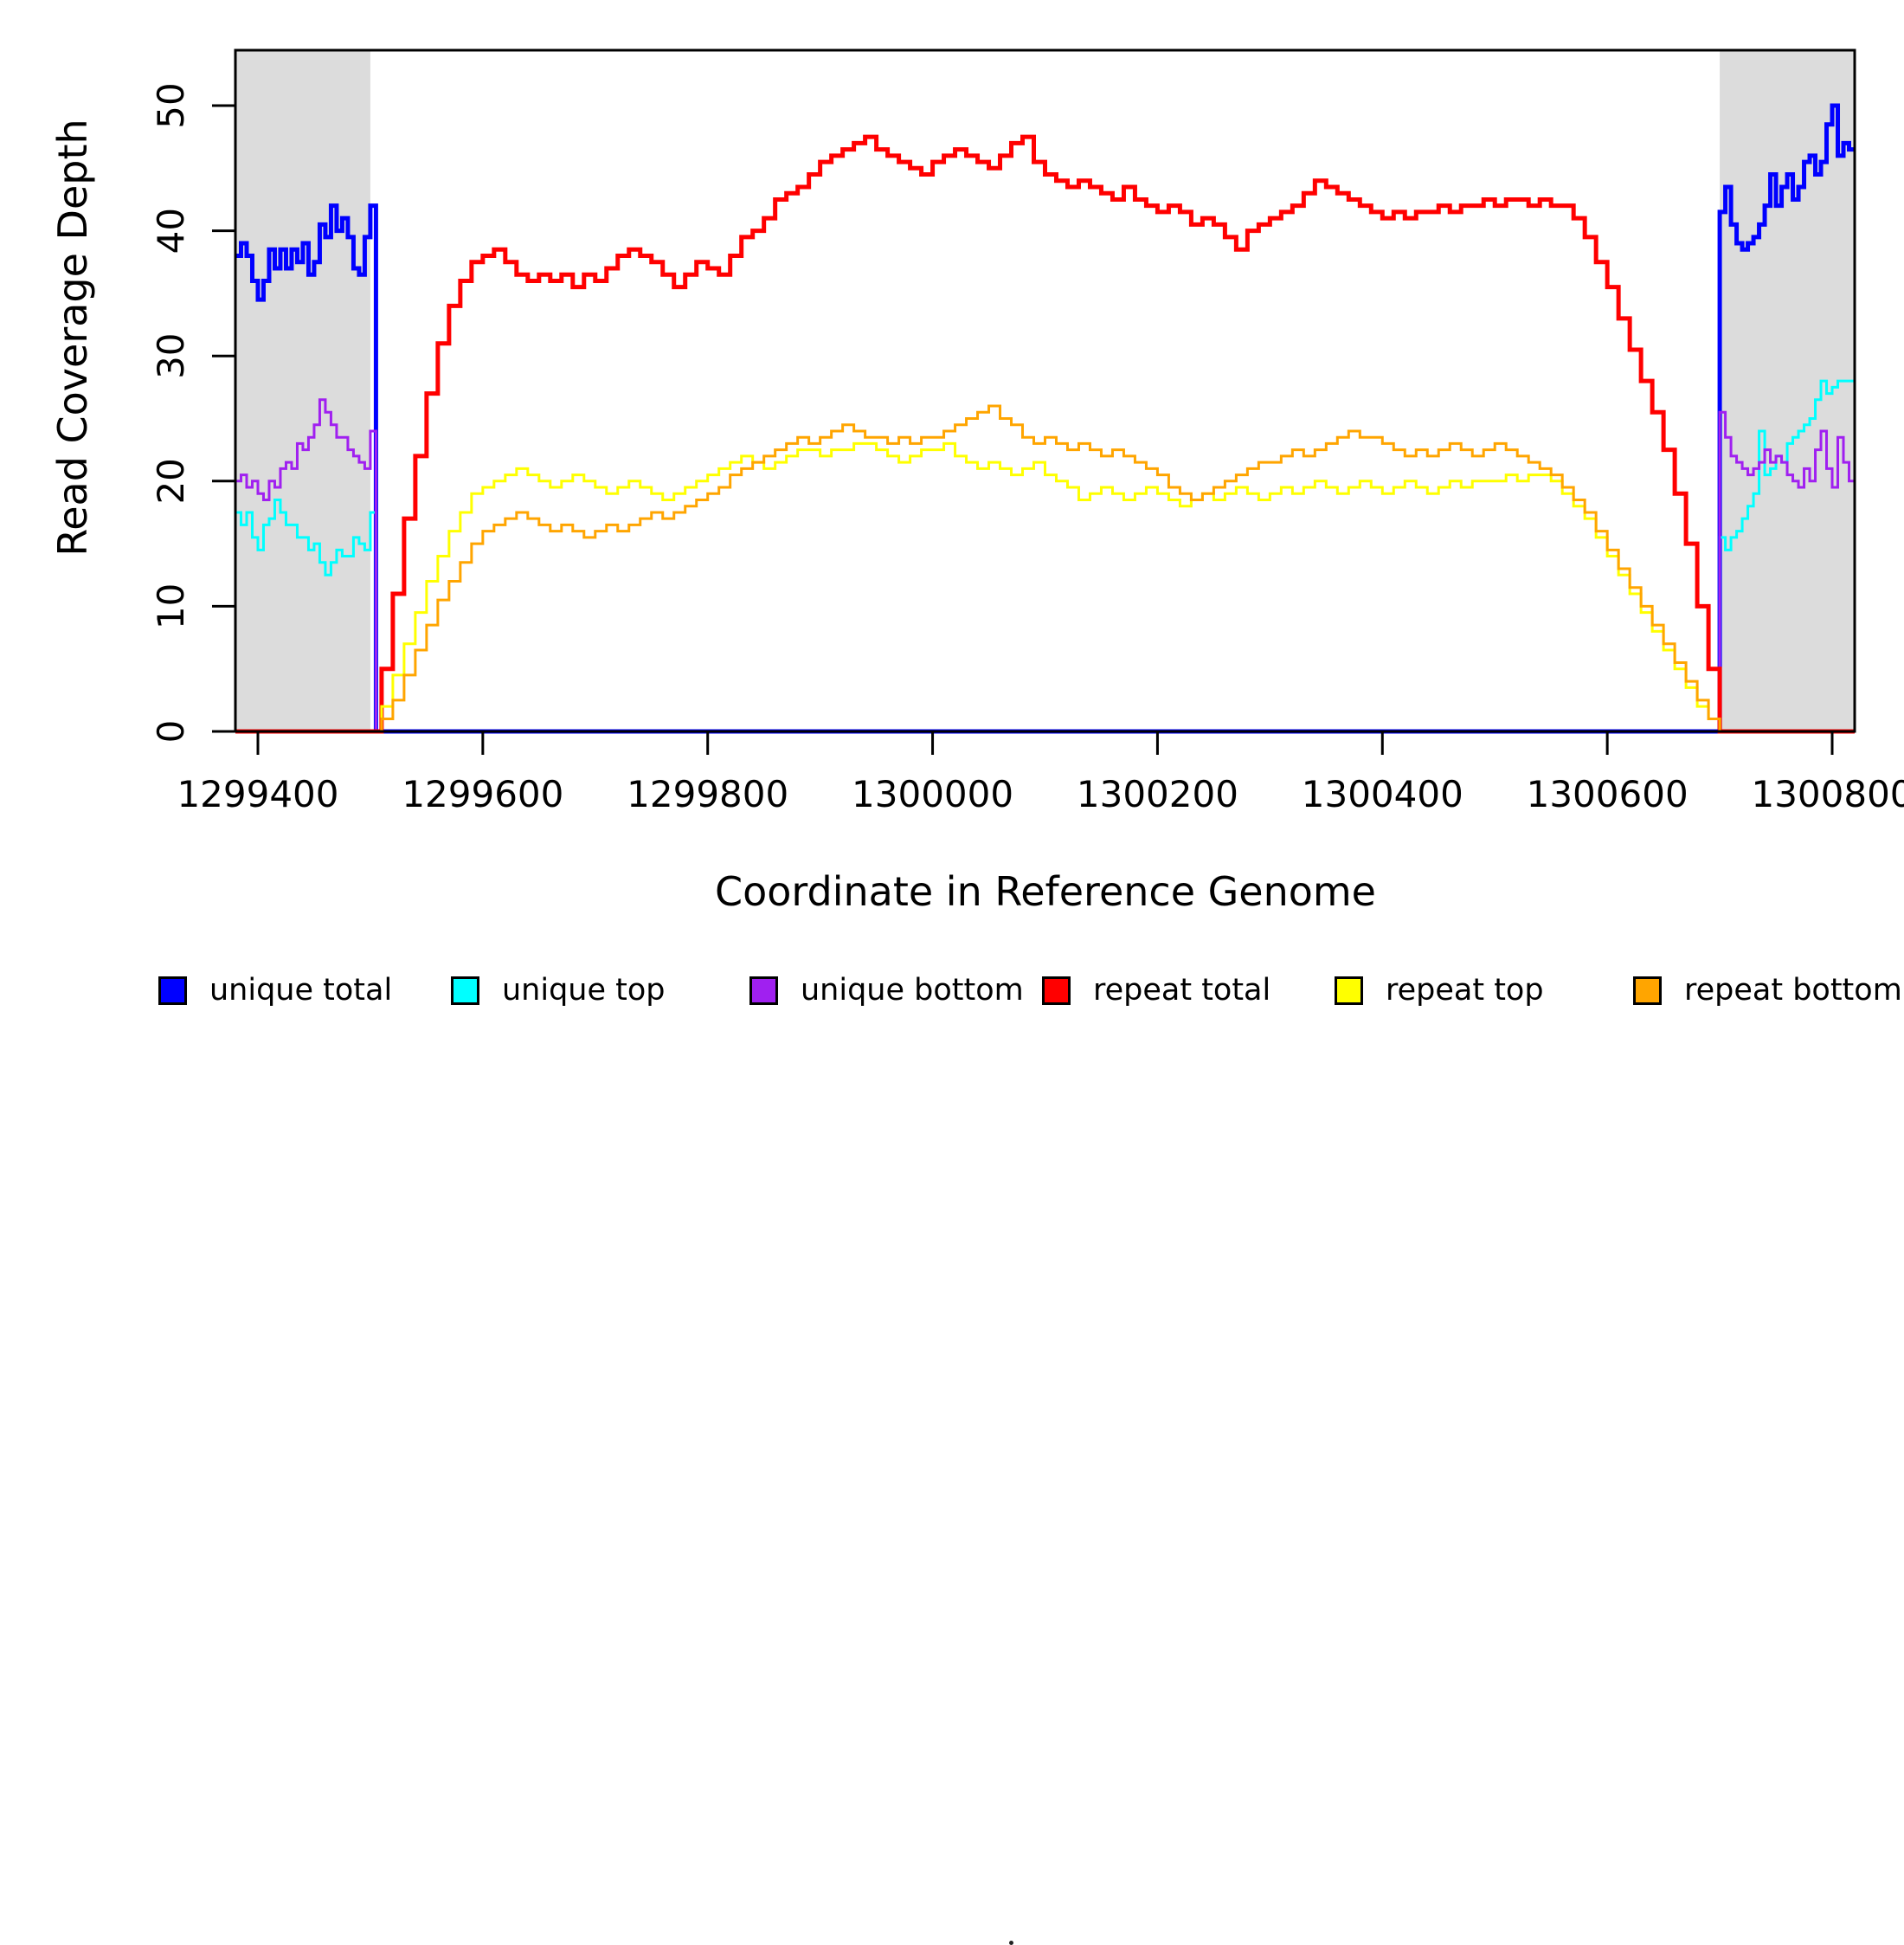 Image resolution: width=1904 pixels, height=1945 pixels. Describe the element at coordinates (763, 991) in the screenshot. I see `unique-bottom-swatch-icon` at that location.